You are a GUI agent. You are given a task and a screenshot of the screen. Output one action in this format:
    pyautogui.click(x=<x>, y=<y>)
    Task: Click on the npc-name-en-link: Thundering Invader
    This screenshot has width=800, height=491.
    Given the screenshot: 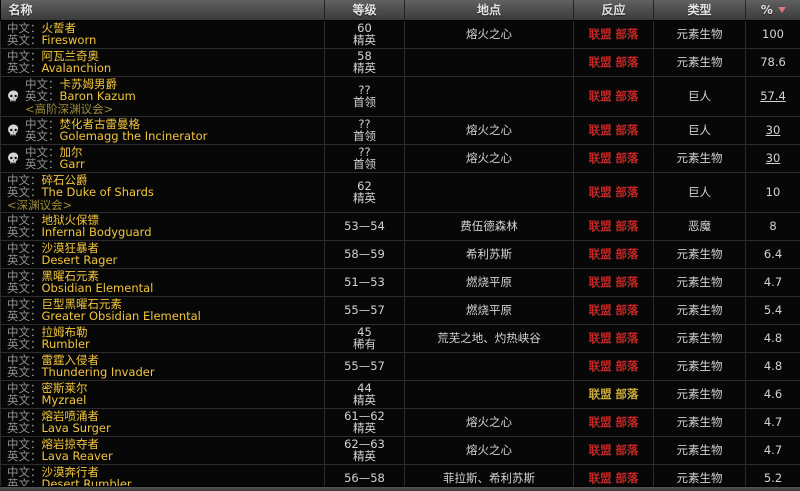 What is the action you would take?
    pyautogui.click(x=98, y=372)
    